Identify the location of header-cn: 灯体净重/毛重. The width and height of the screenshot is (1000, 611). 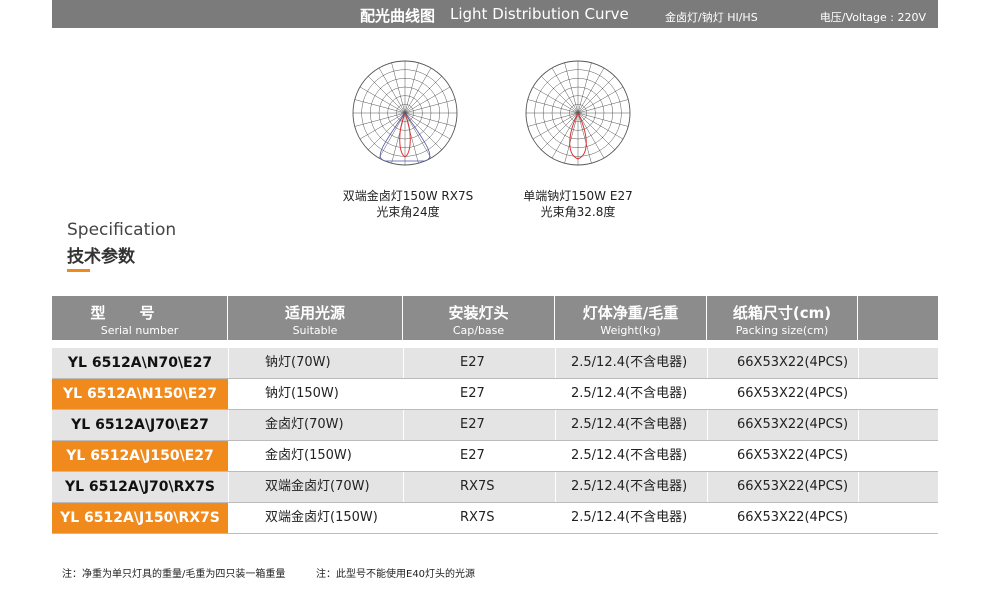
(630, 313).